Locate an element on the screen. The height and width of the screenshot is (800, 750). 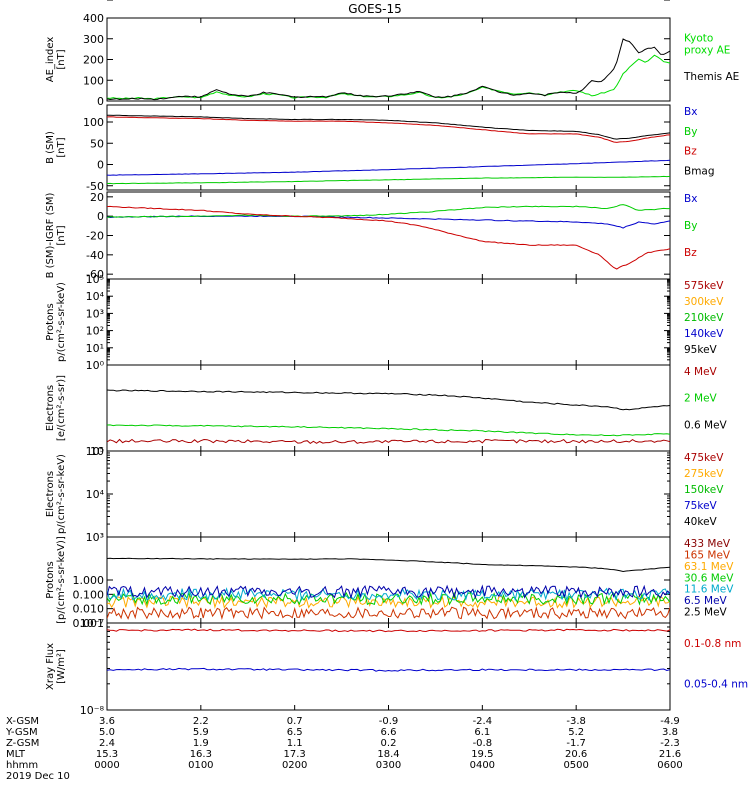
legend-entry-line: 210keV is located at coordinates (704, 318).